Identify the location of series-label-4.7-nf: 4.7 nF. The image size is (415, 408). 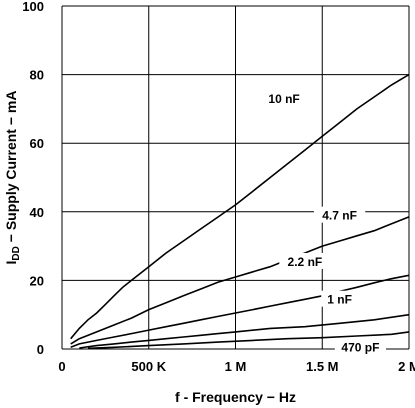
(339, 216).